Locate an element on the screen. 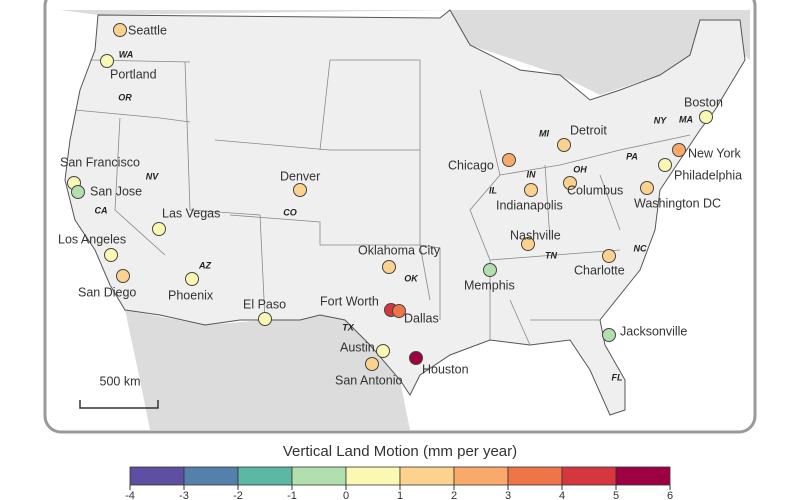 This screenshot has width=800, height=500. state-label: TN is located at coordinates (551, 255).